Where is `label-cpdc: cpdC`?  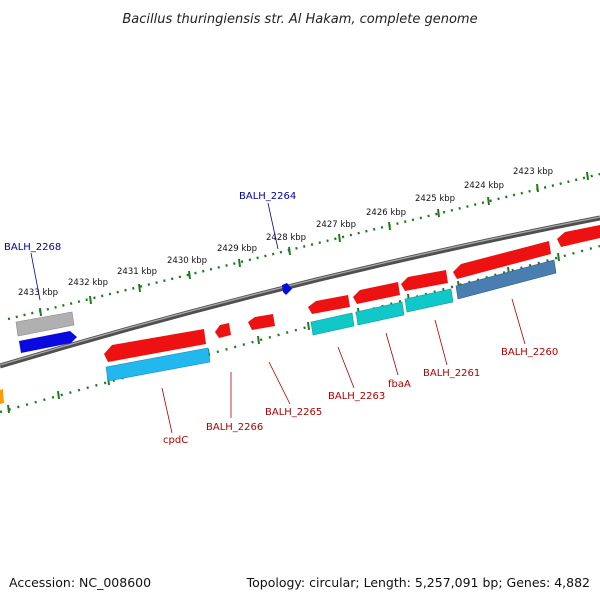 label-cpdc: cpdC is located at coordinates (175, 440).